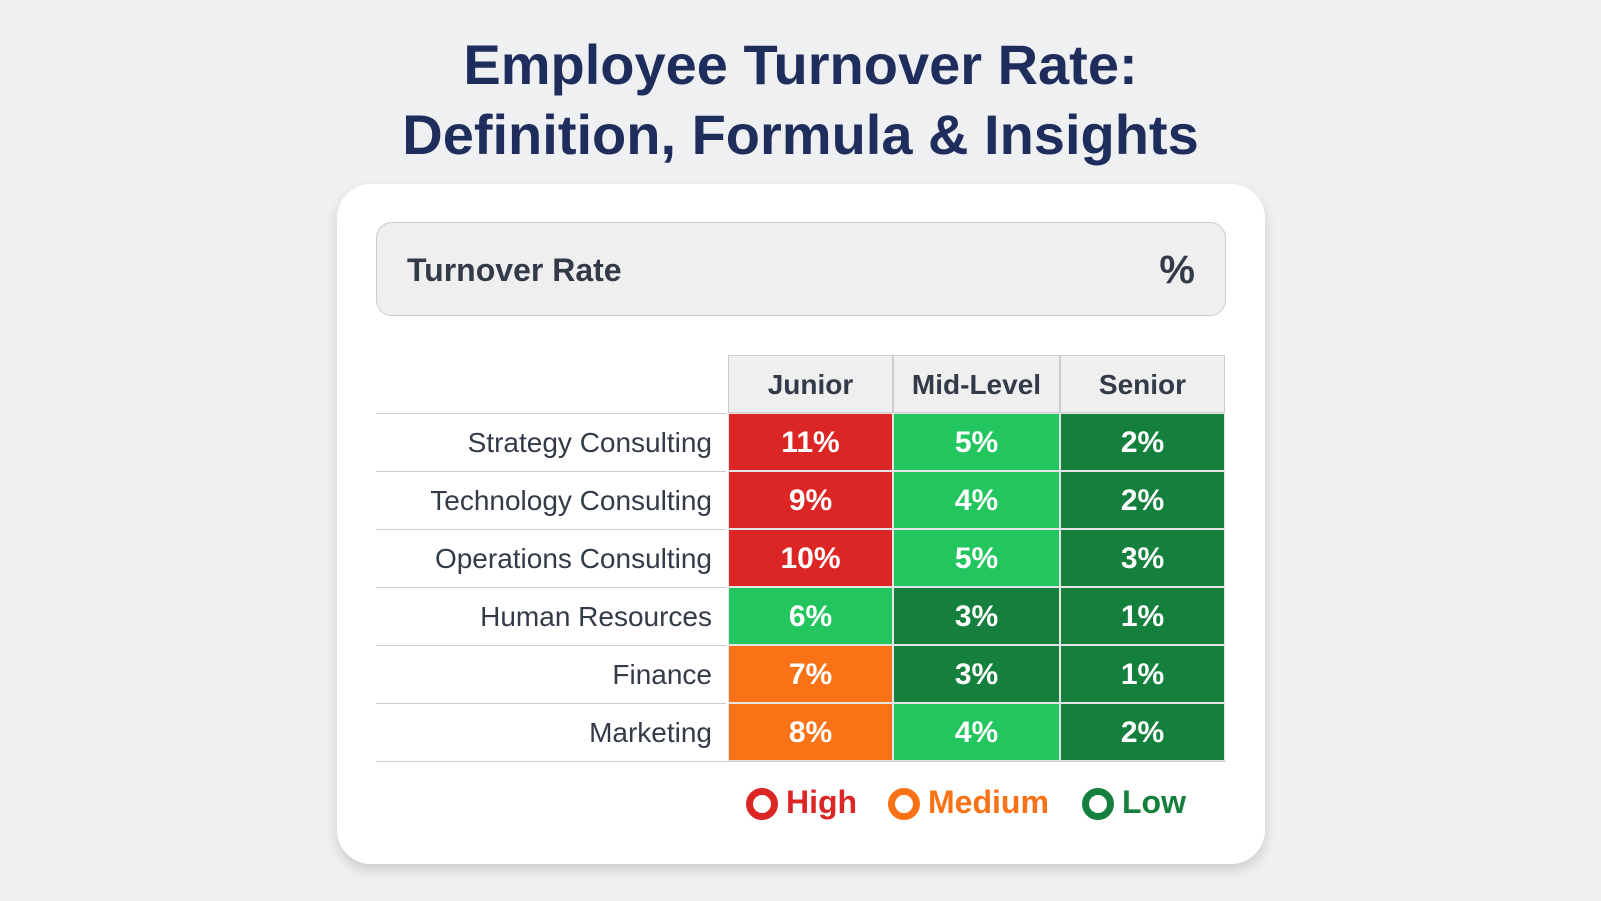  What do you see at coordinates (800, 64) in the screenshot?
I see `title-line: Employee Turnover Rate:` at bounding box center [800, 64].